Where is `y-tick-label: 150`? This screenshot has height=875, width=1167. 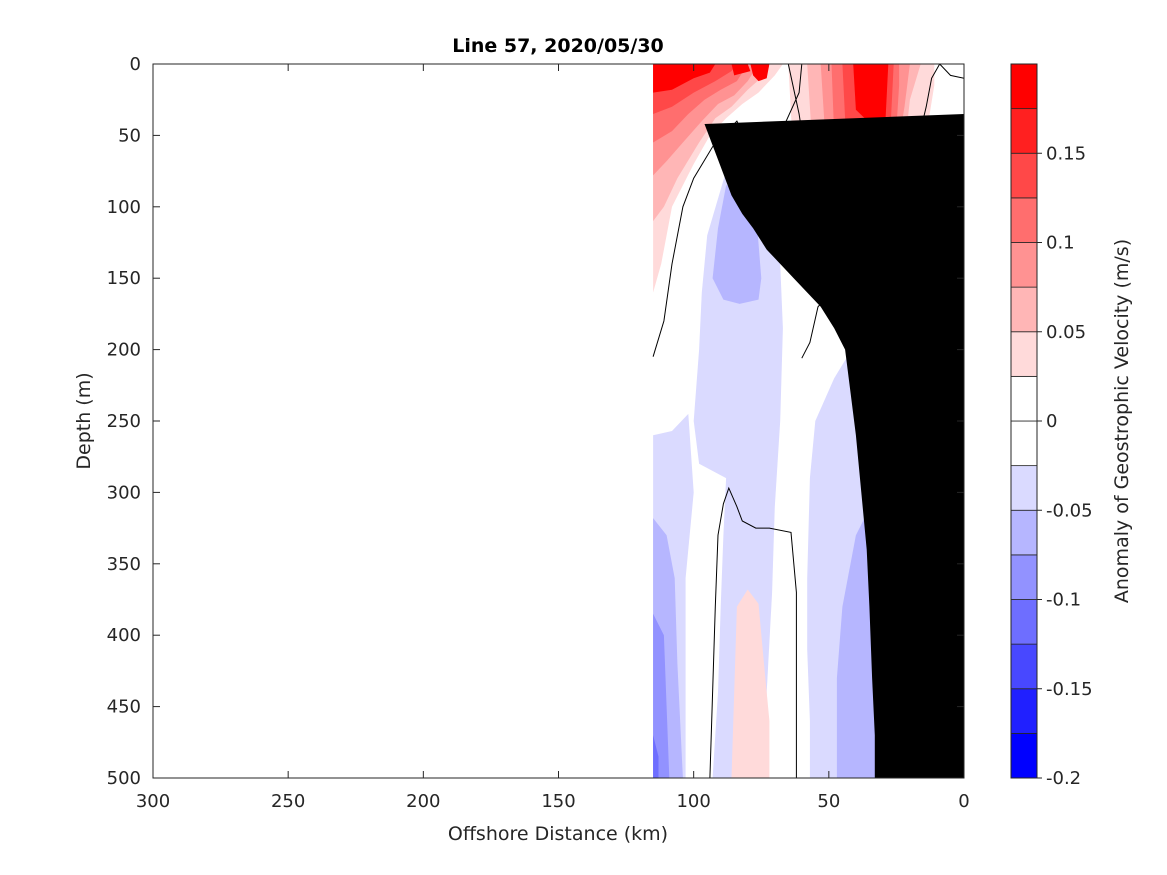 y-tick-label: 150 is located at coordinates (124, 278).